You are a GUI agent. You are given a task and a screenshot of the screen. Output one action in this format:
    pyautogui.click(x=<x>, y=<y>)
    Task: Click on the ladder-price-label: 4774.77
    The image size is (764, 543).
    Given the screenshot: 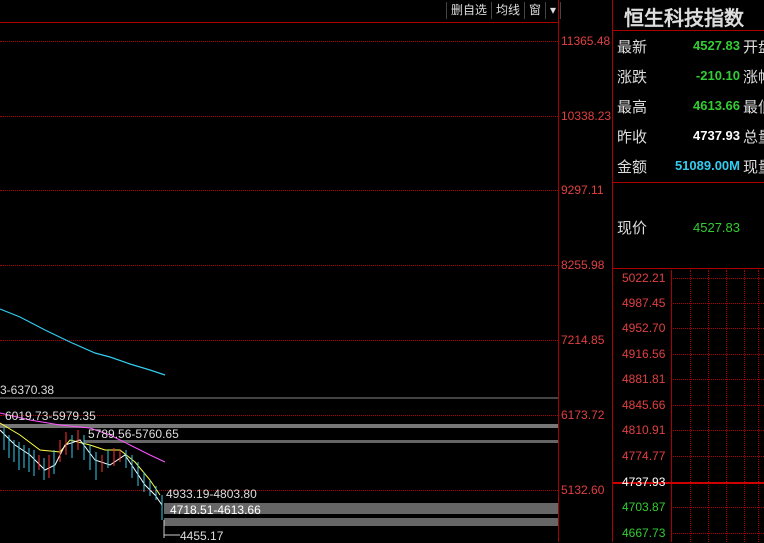 What is the action you would take?
    pyautogui.click(x=644, y=456)
    